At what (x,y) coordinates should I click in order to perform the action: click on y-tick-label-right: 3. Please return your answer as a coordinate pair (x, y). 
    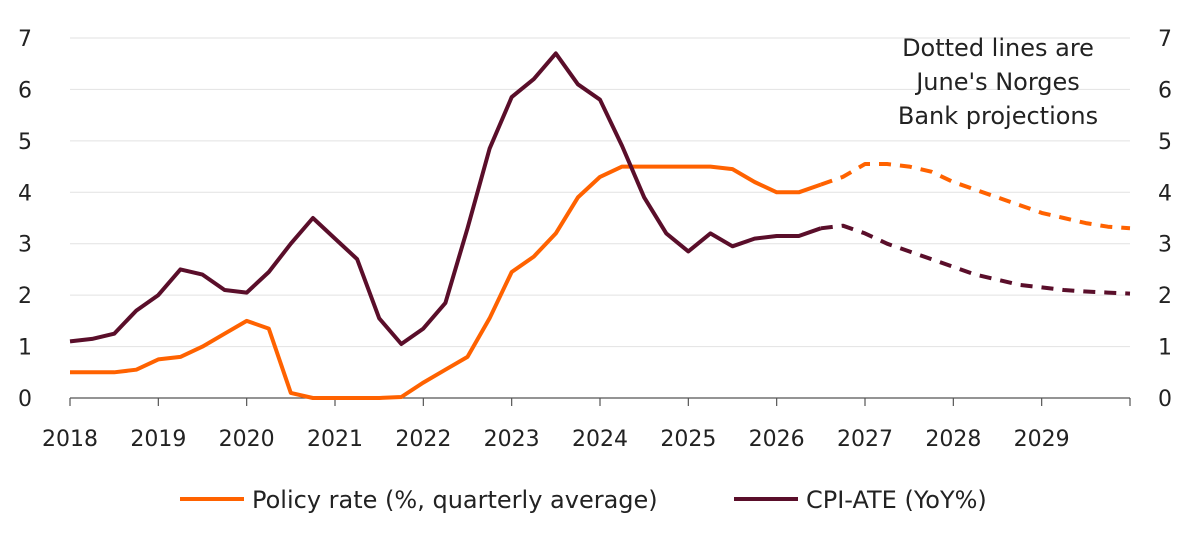
    Looking at the image, I should click on (1165, 245).